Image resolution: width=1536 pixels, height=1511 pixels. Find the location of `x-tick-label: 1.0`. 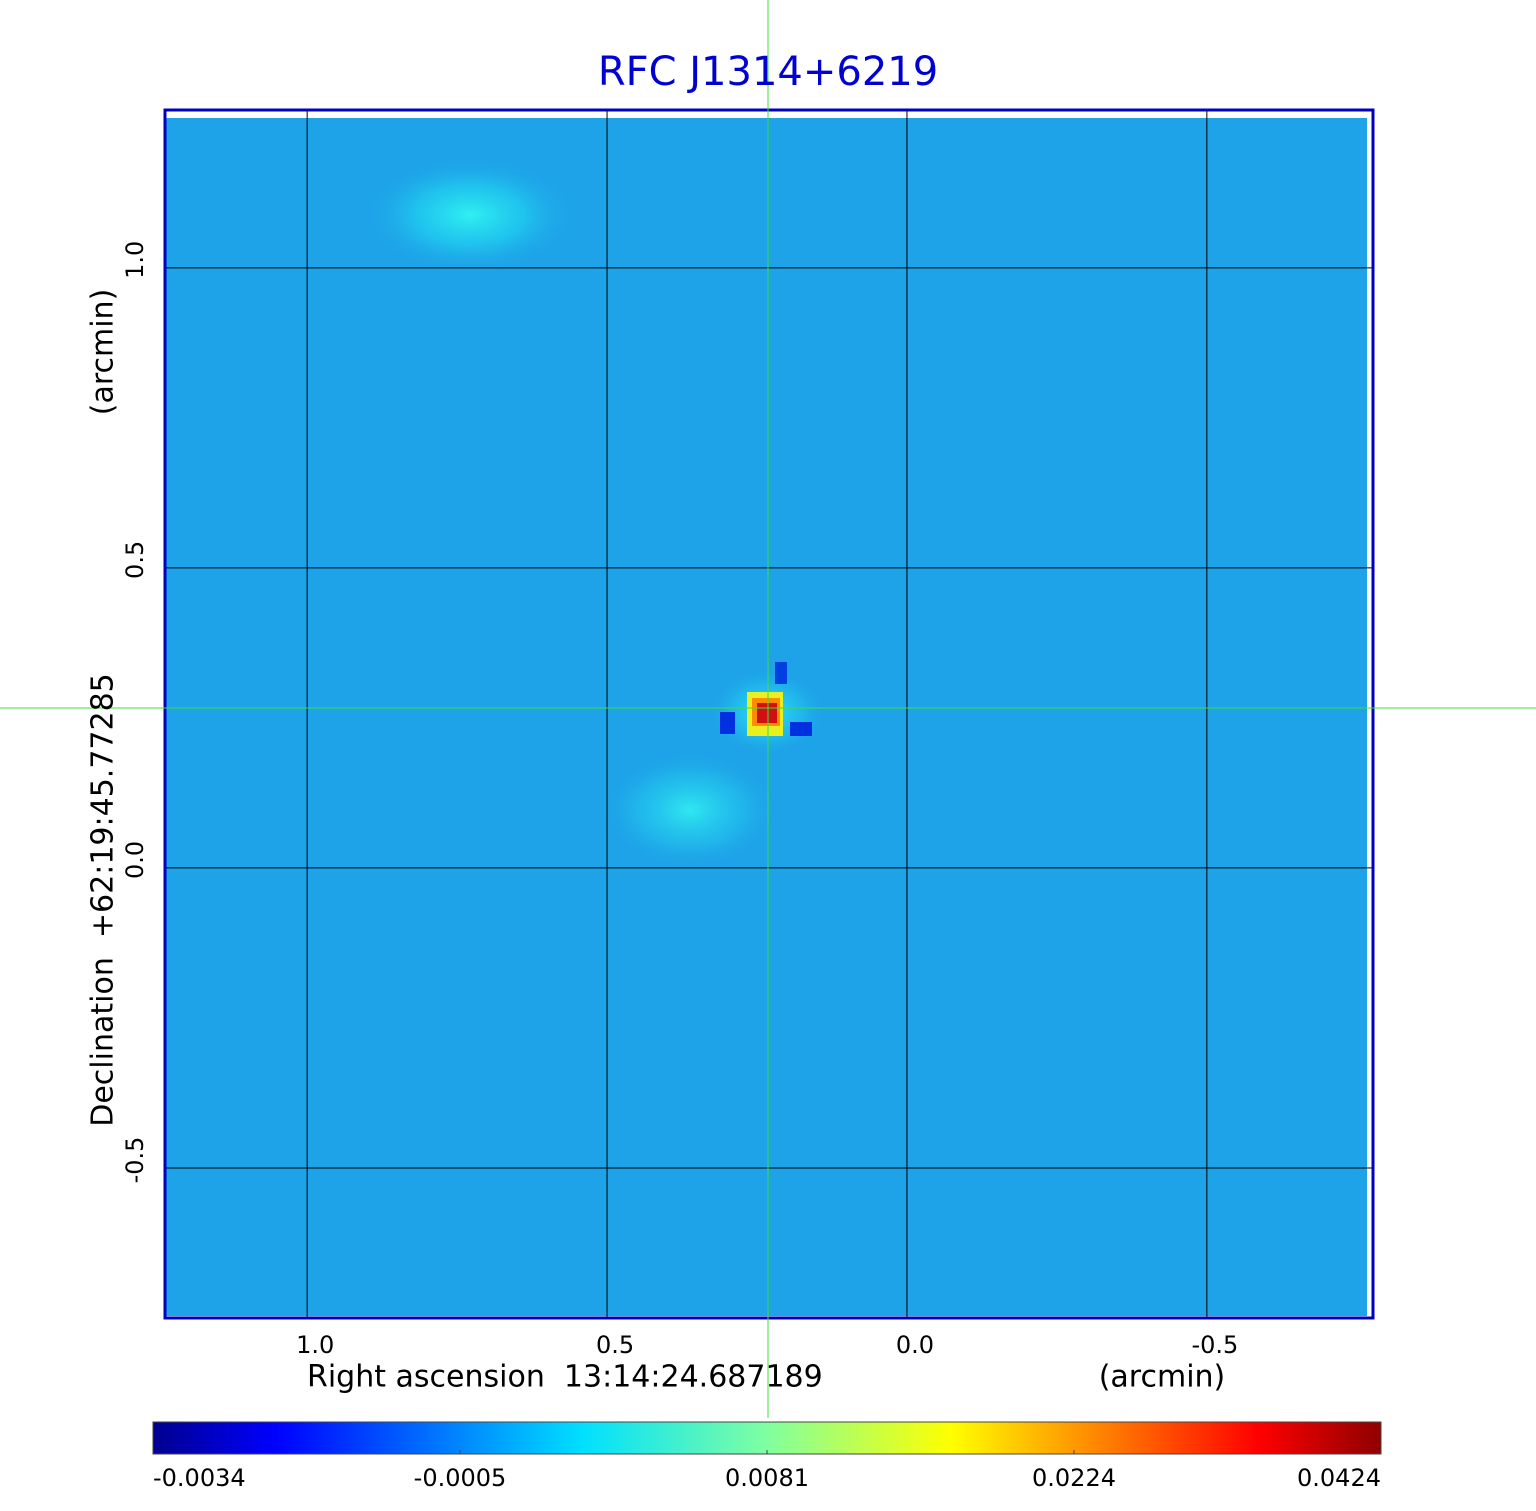

x-tick-label: 1.0 is located at coordinates (315, 1345).